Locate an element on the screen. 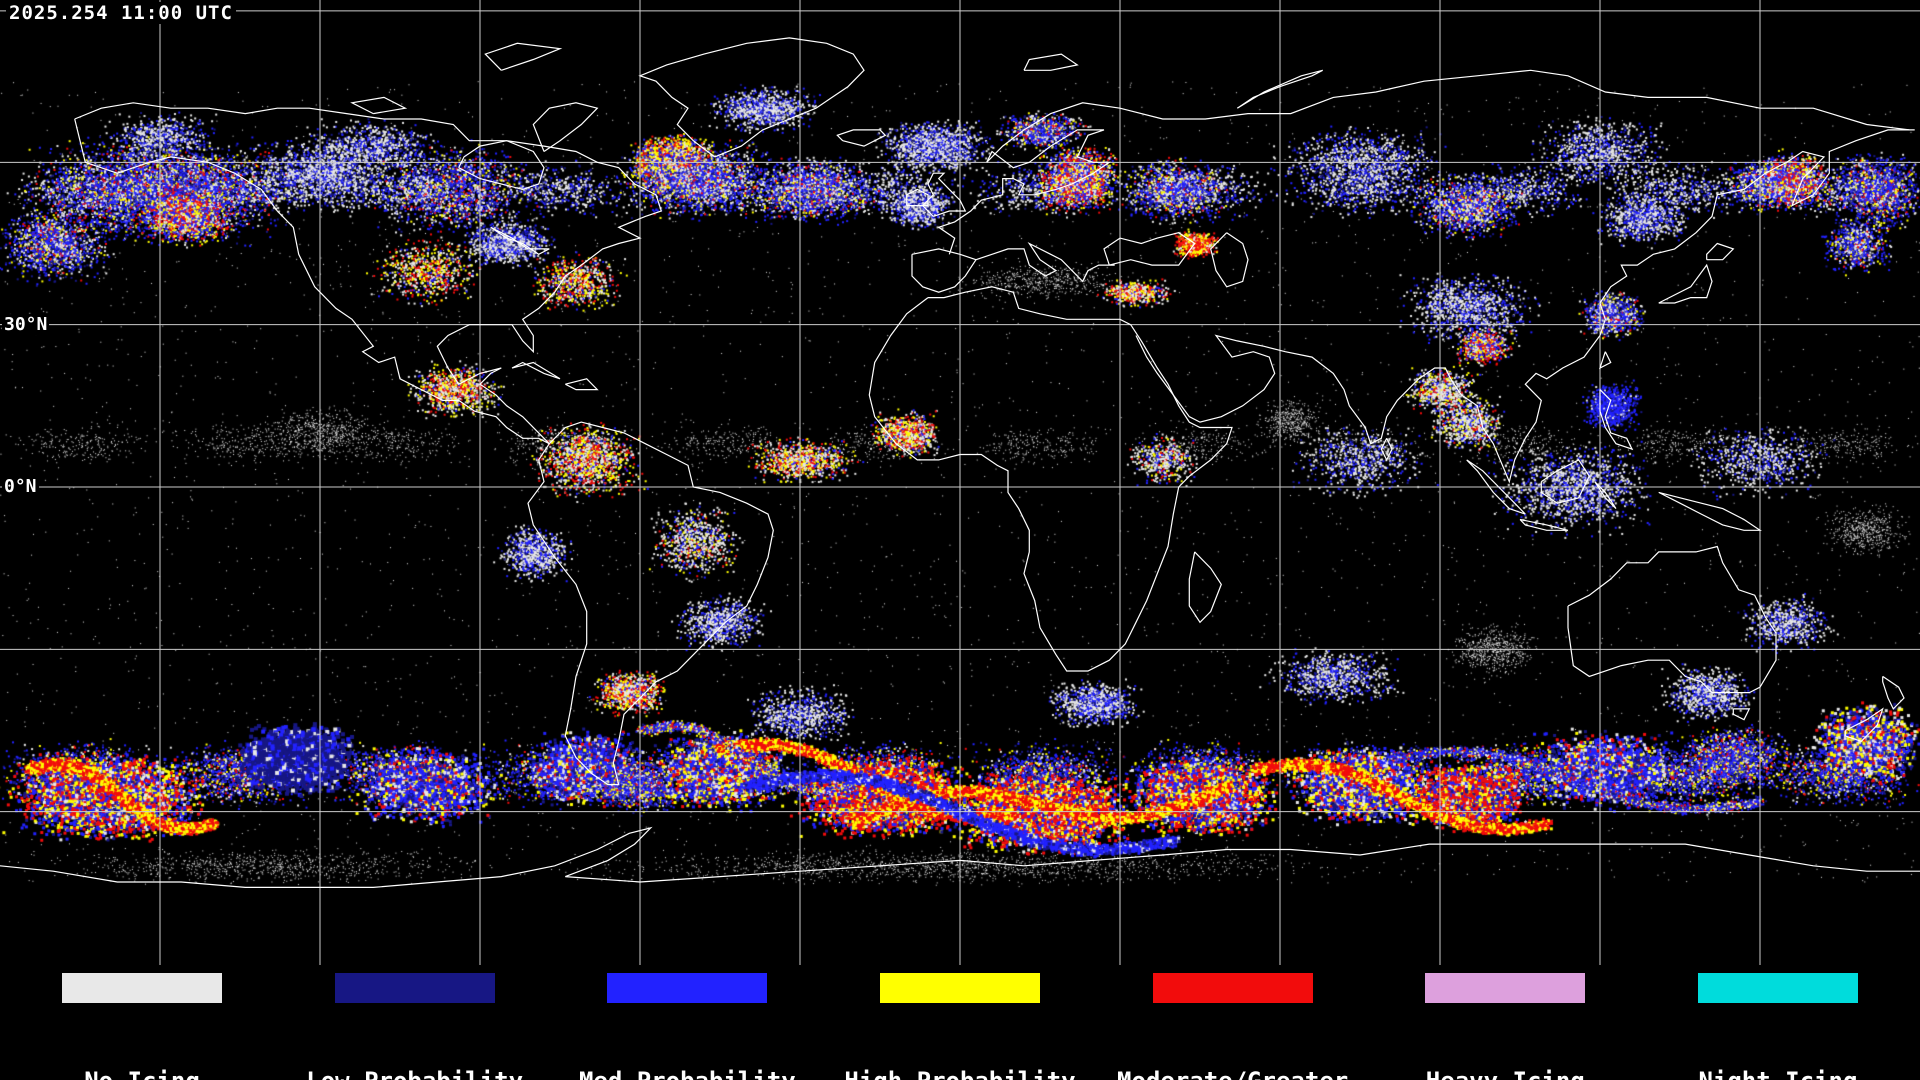  legend-label-line1: Med.Probability is located at coordinates (687, 1073).